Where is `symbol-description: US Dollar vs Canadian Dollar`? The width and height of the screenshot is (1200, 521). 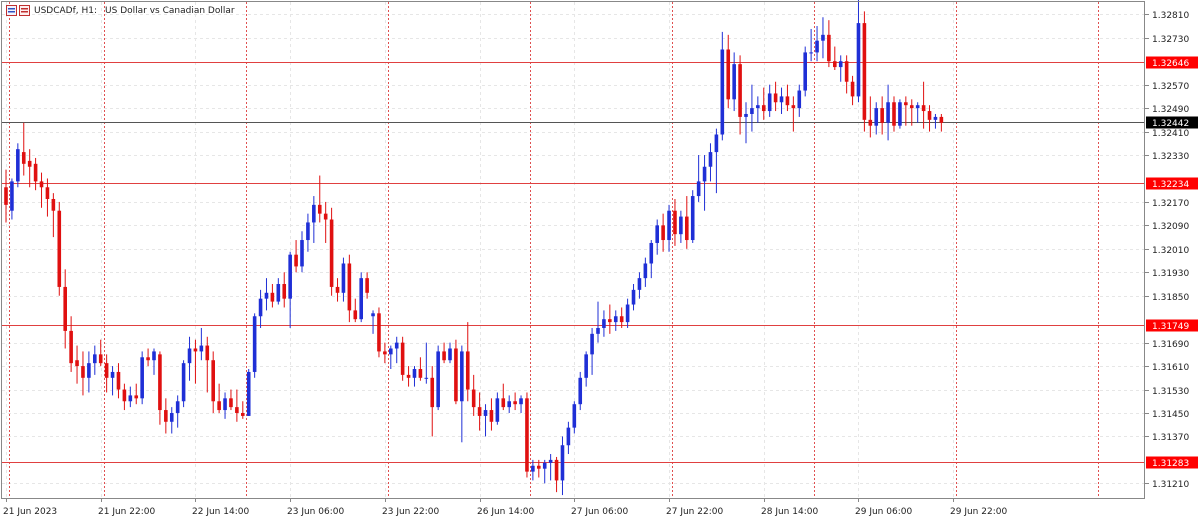 symbol-description: US Dollar vs Canadian Dollar is located at coordinates (170, 11).